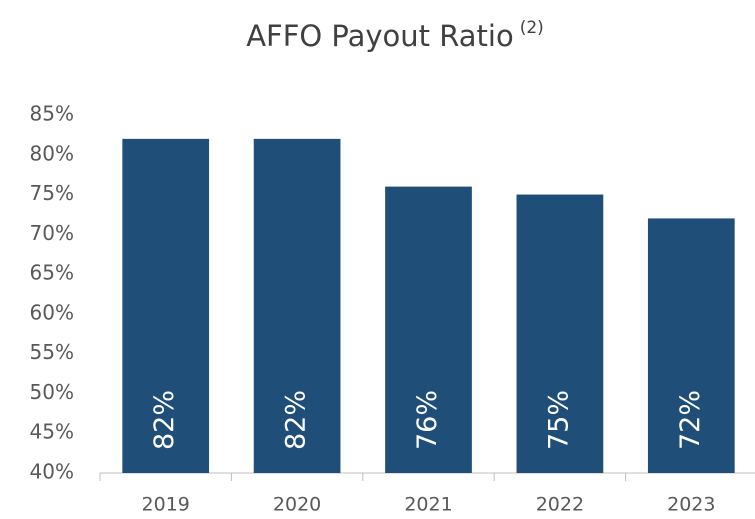  I want to click on title-superscript: (2), so click(532, 28).